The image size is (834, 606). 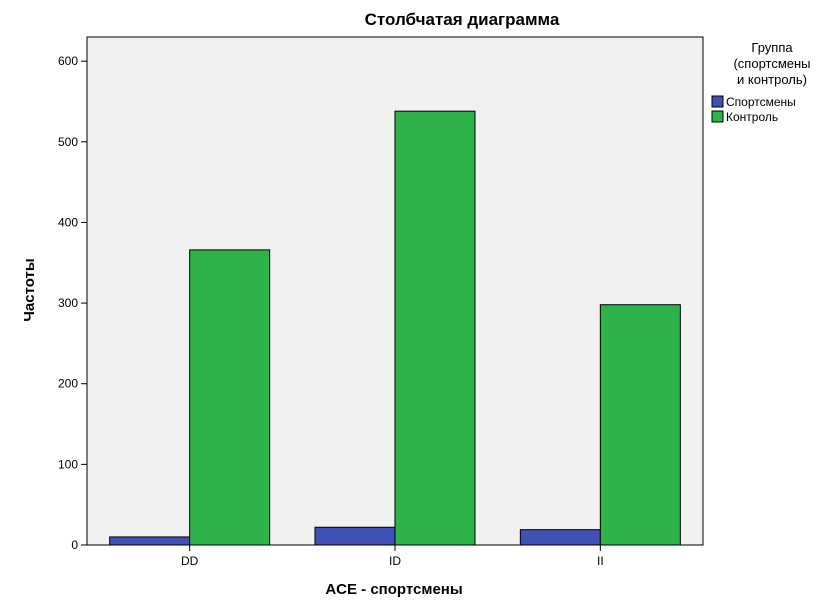 I want to click on bar-ii-control, so click(x=640, y=425).